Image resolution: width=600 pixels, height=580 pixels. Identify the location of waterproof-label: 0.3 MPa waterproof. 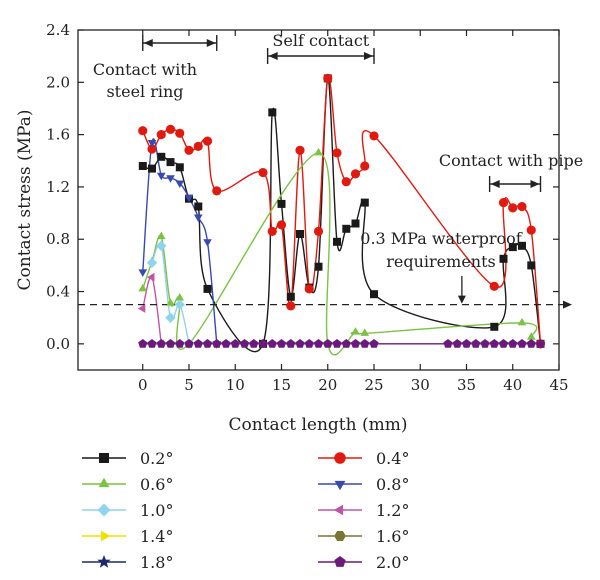
(441, 238).